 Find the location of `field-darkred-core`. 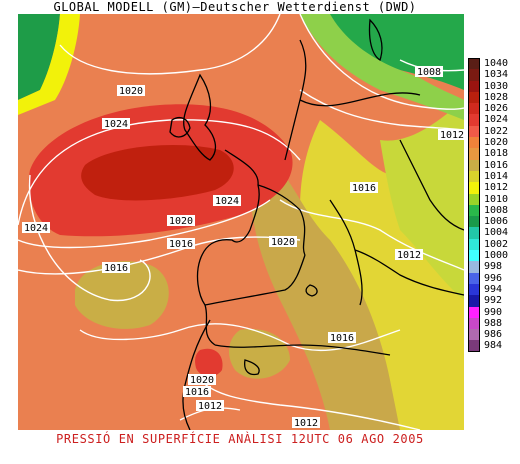

field-darkred-core is located at coordinates (157, 173).